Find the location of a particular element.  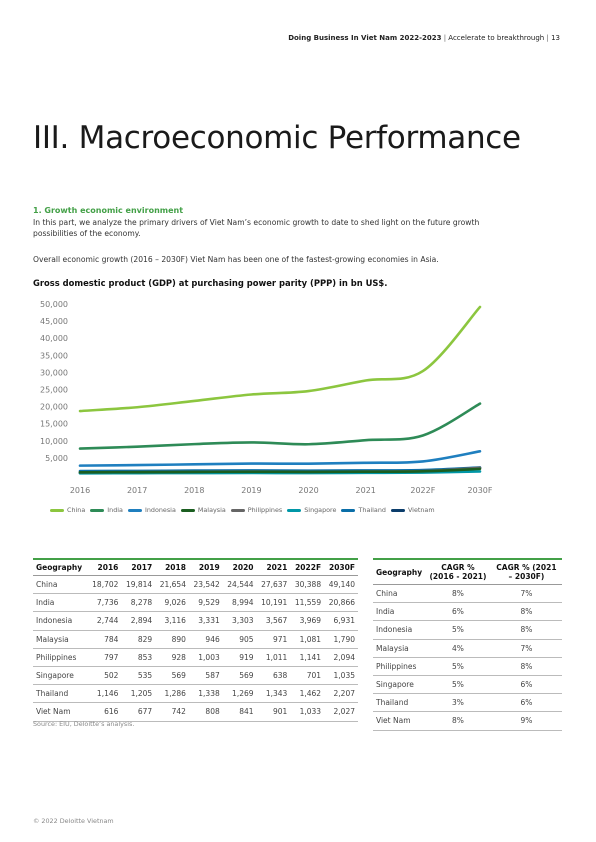

table-cell: 569 is located at coordinates (172, 676).